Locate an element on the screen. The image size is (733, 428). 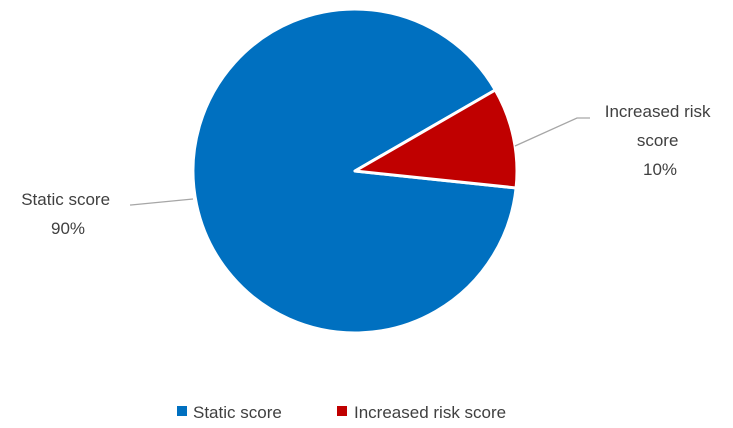
leader-line-increased-risk-score is located at coordinates (552, 132).